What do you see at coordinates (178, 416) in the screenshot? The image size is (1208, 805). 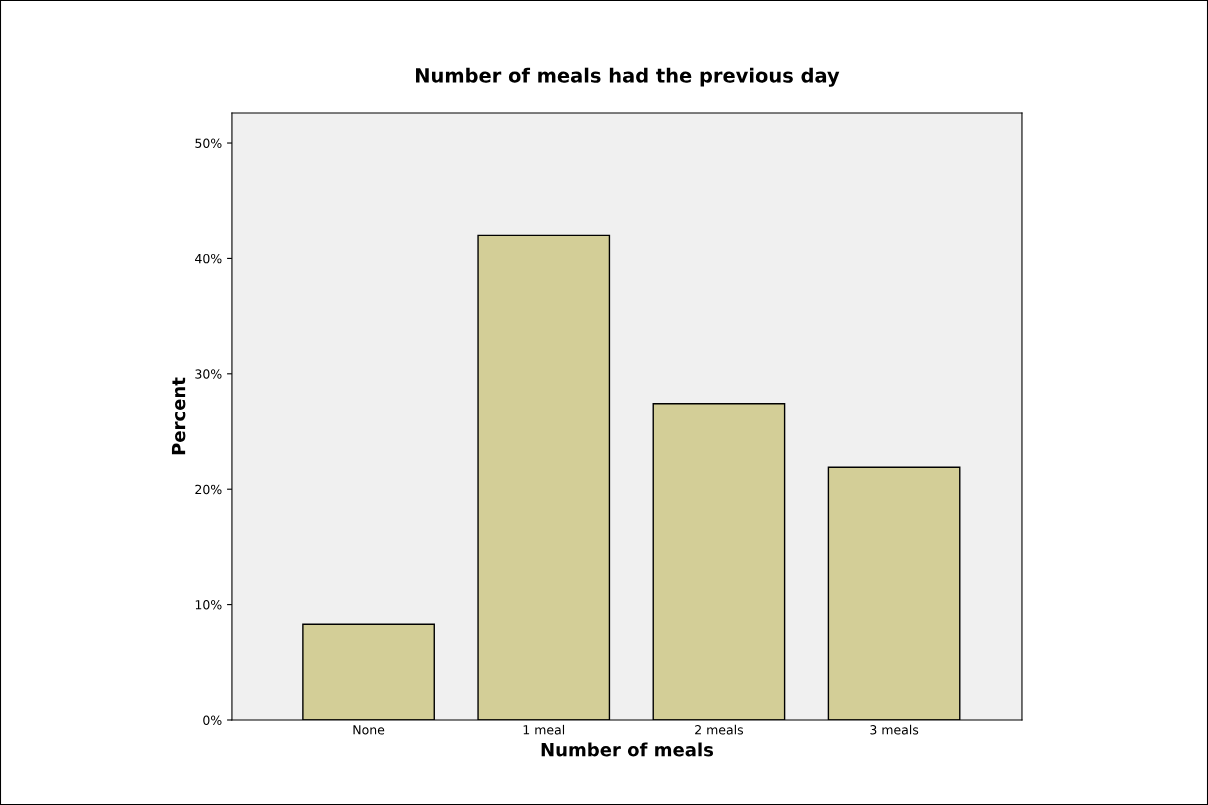 I see `y-axis-title: Percent` at bounding box center [178, 416].